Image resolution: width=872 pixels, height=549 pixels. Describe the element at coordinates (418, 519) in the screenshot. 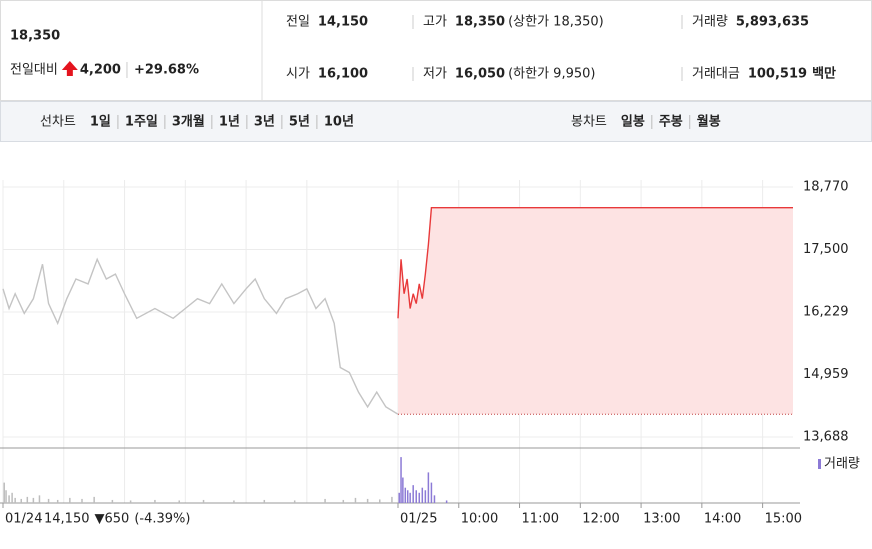

I see `x-tick-label: 01/25` at that location.